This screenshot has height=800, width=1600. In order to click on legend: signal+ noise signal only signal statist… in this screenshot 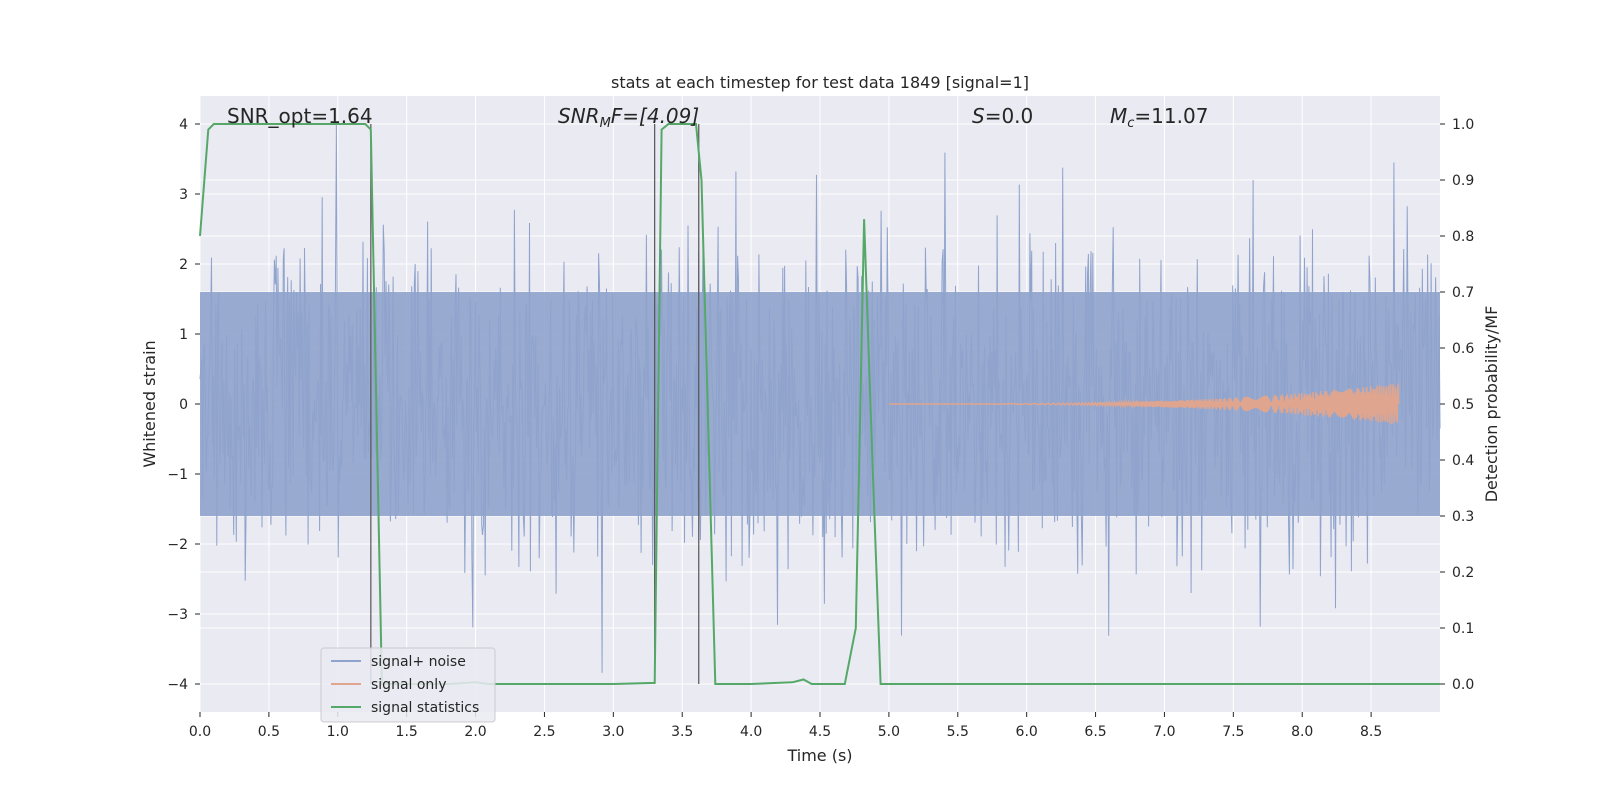, I will do `click(408, 685)`.